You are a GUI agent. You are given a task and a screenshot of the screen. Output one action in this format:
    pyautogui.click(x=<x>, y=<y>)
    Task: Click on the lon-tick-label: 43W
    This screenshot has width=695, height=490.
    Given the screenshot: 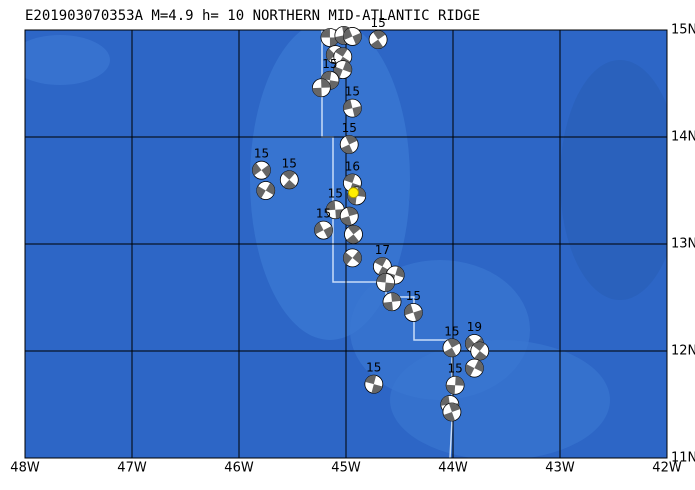 What is the action you would take?
    pyautogui.click(x=560, y=468)
    